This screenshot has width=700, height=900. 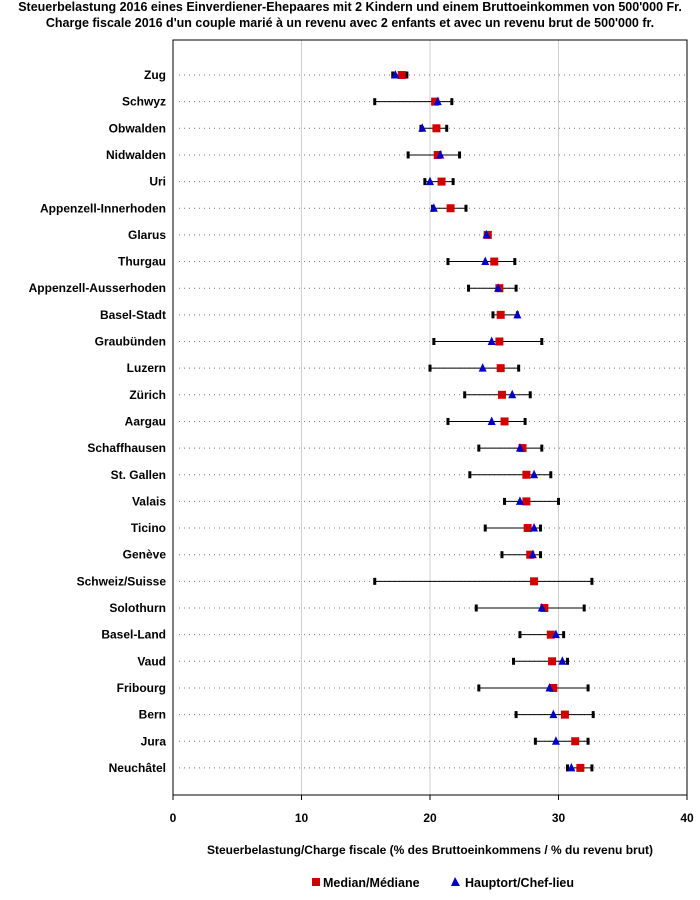 What do you see at coordinates (155, 75) in the screenshot?
I see `category-label: Zug` at bounding box center [155, 75].